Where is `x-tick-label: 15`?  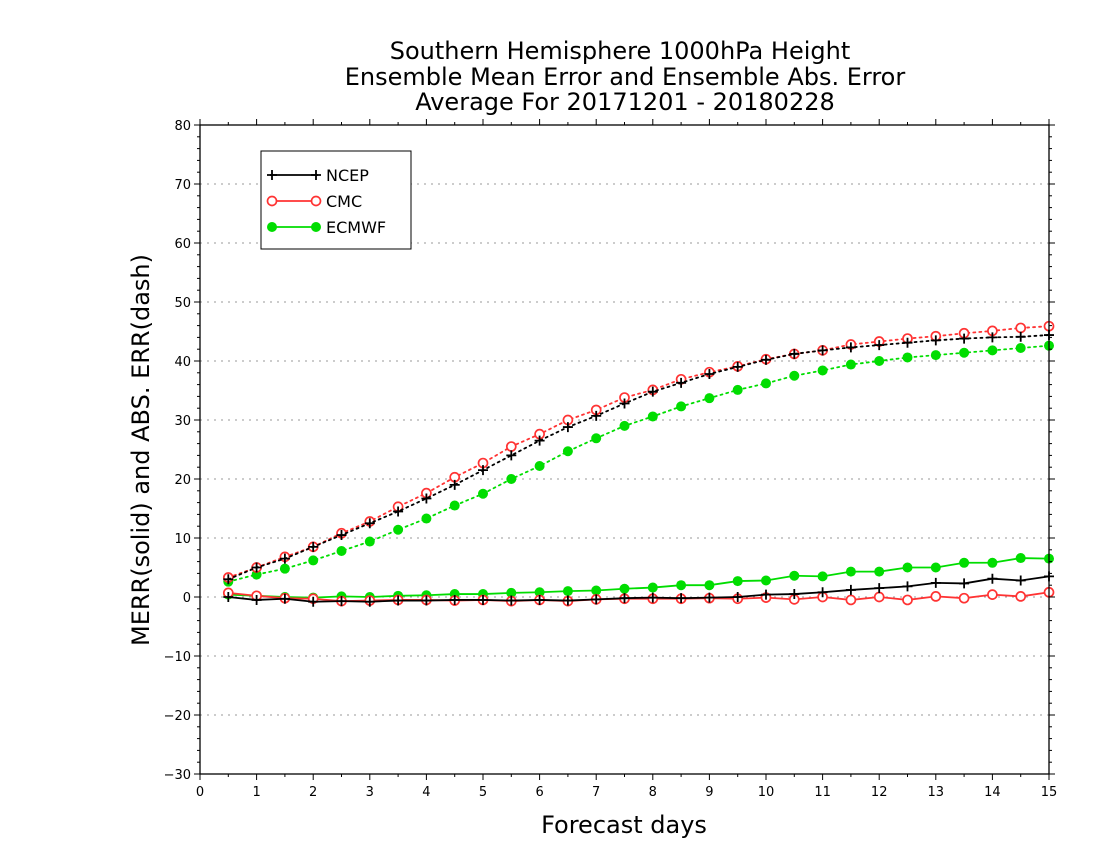
x-tick-label: 15 is located at coordinates (1049, 792).